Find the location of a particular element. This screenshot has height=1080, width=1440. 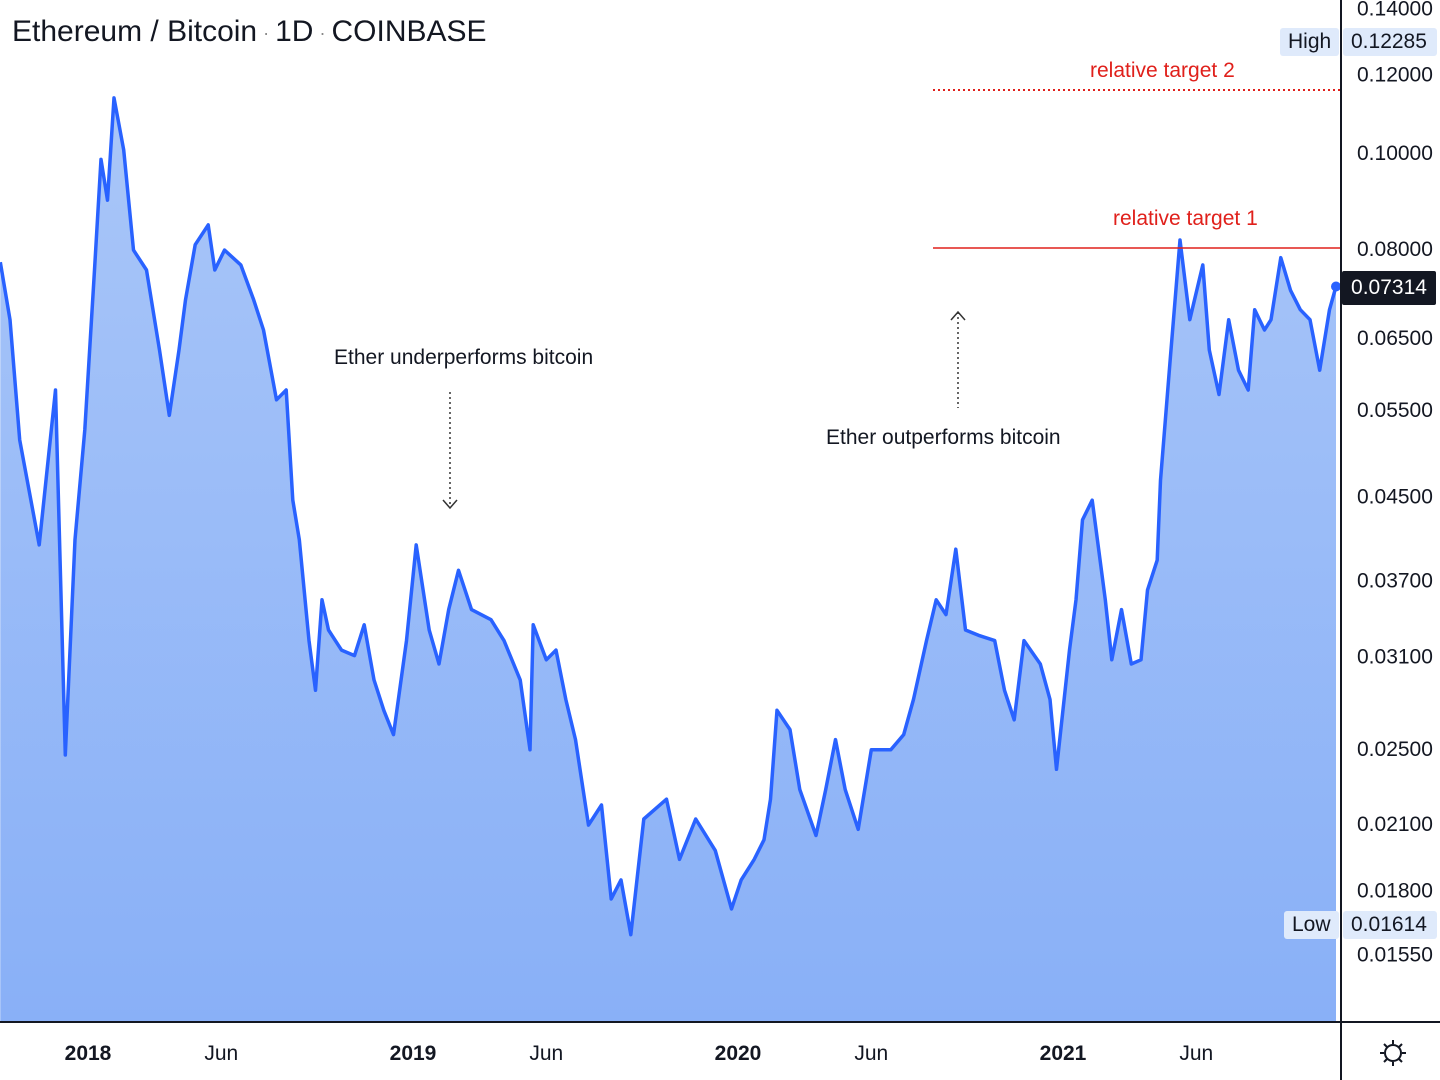

y-tick-label: 0.04500 is located at coordinates (1395, 496).